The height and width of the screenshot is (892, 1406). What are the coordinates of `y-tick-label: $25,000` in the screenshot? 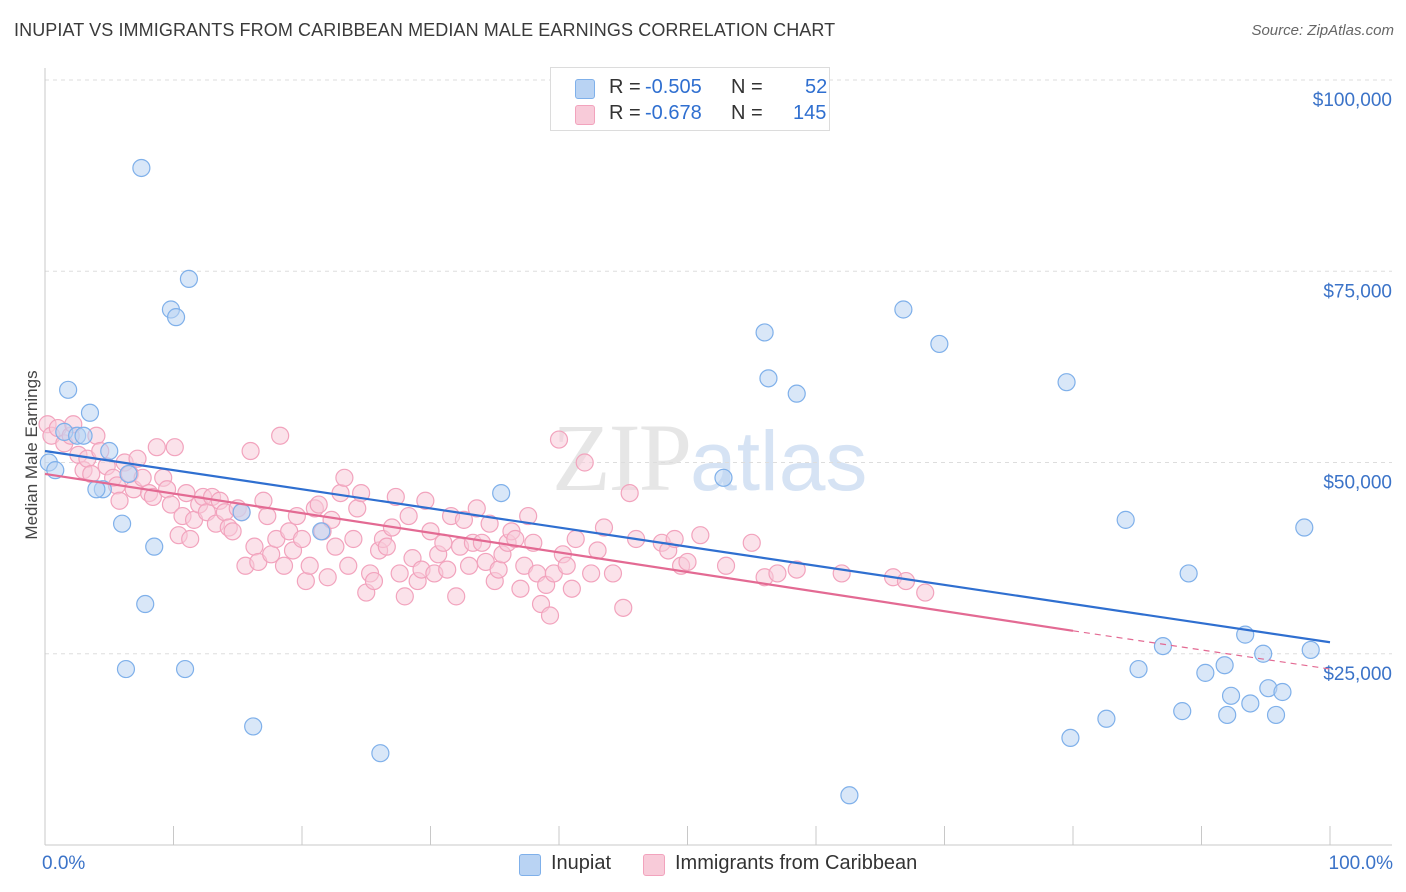 It's located at (1357, 674).